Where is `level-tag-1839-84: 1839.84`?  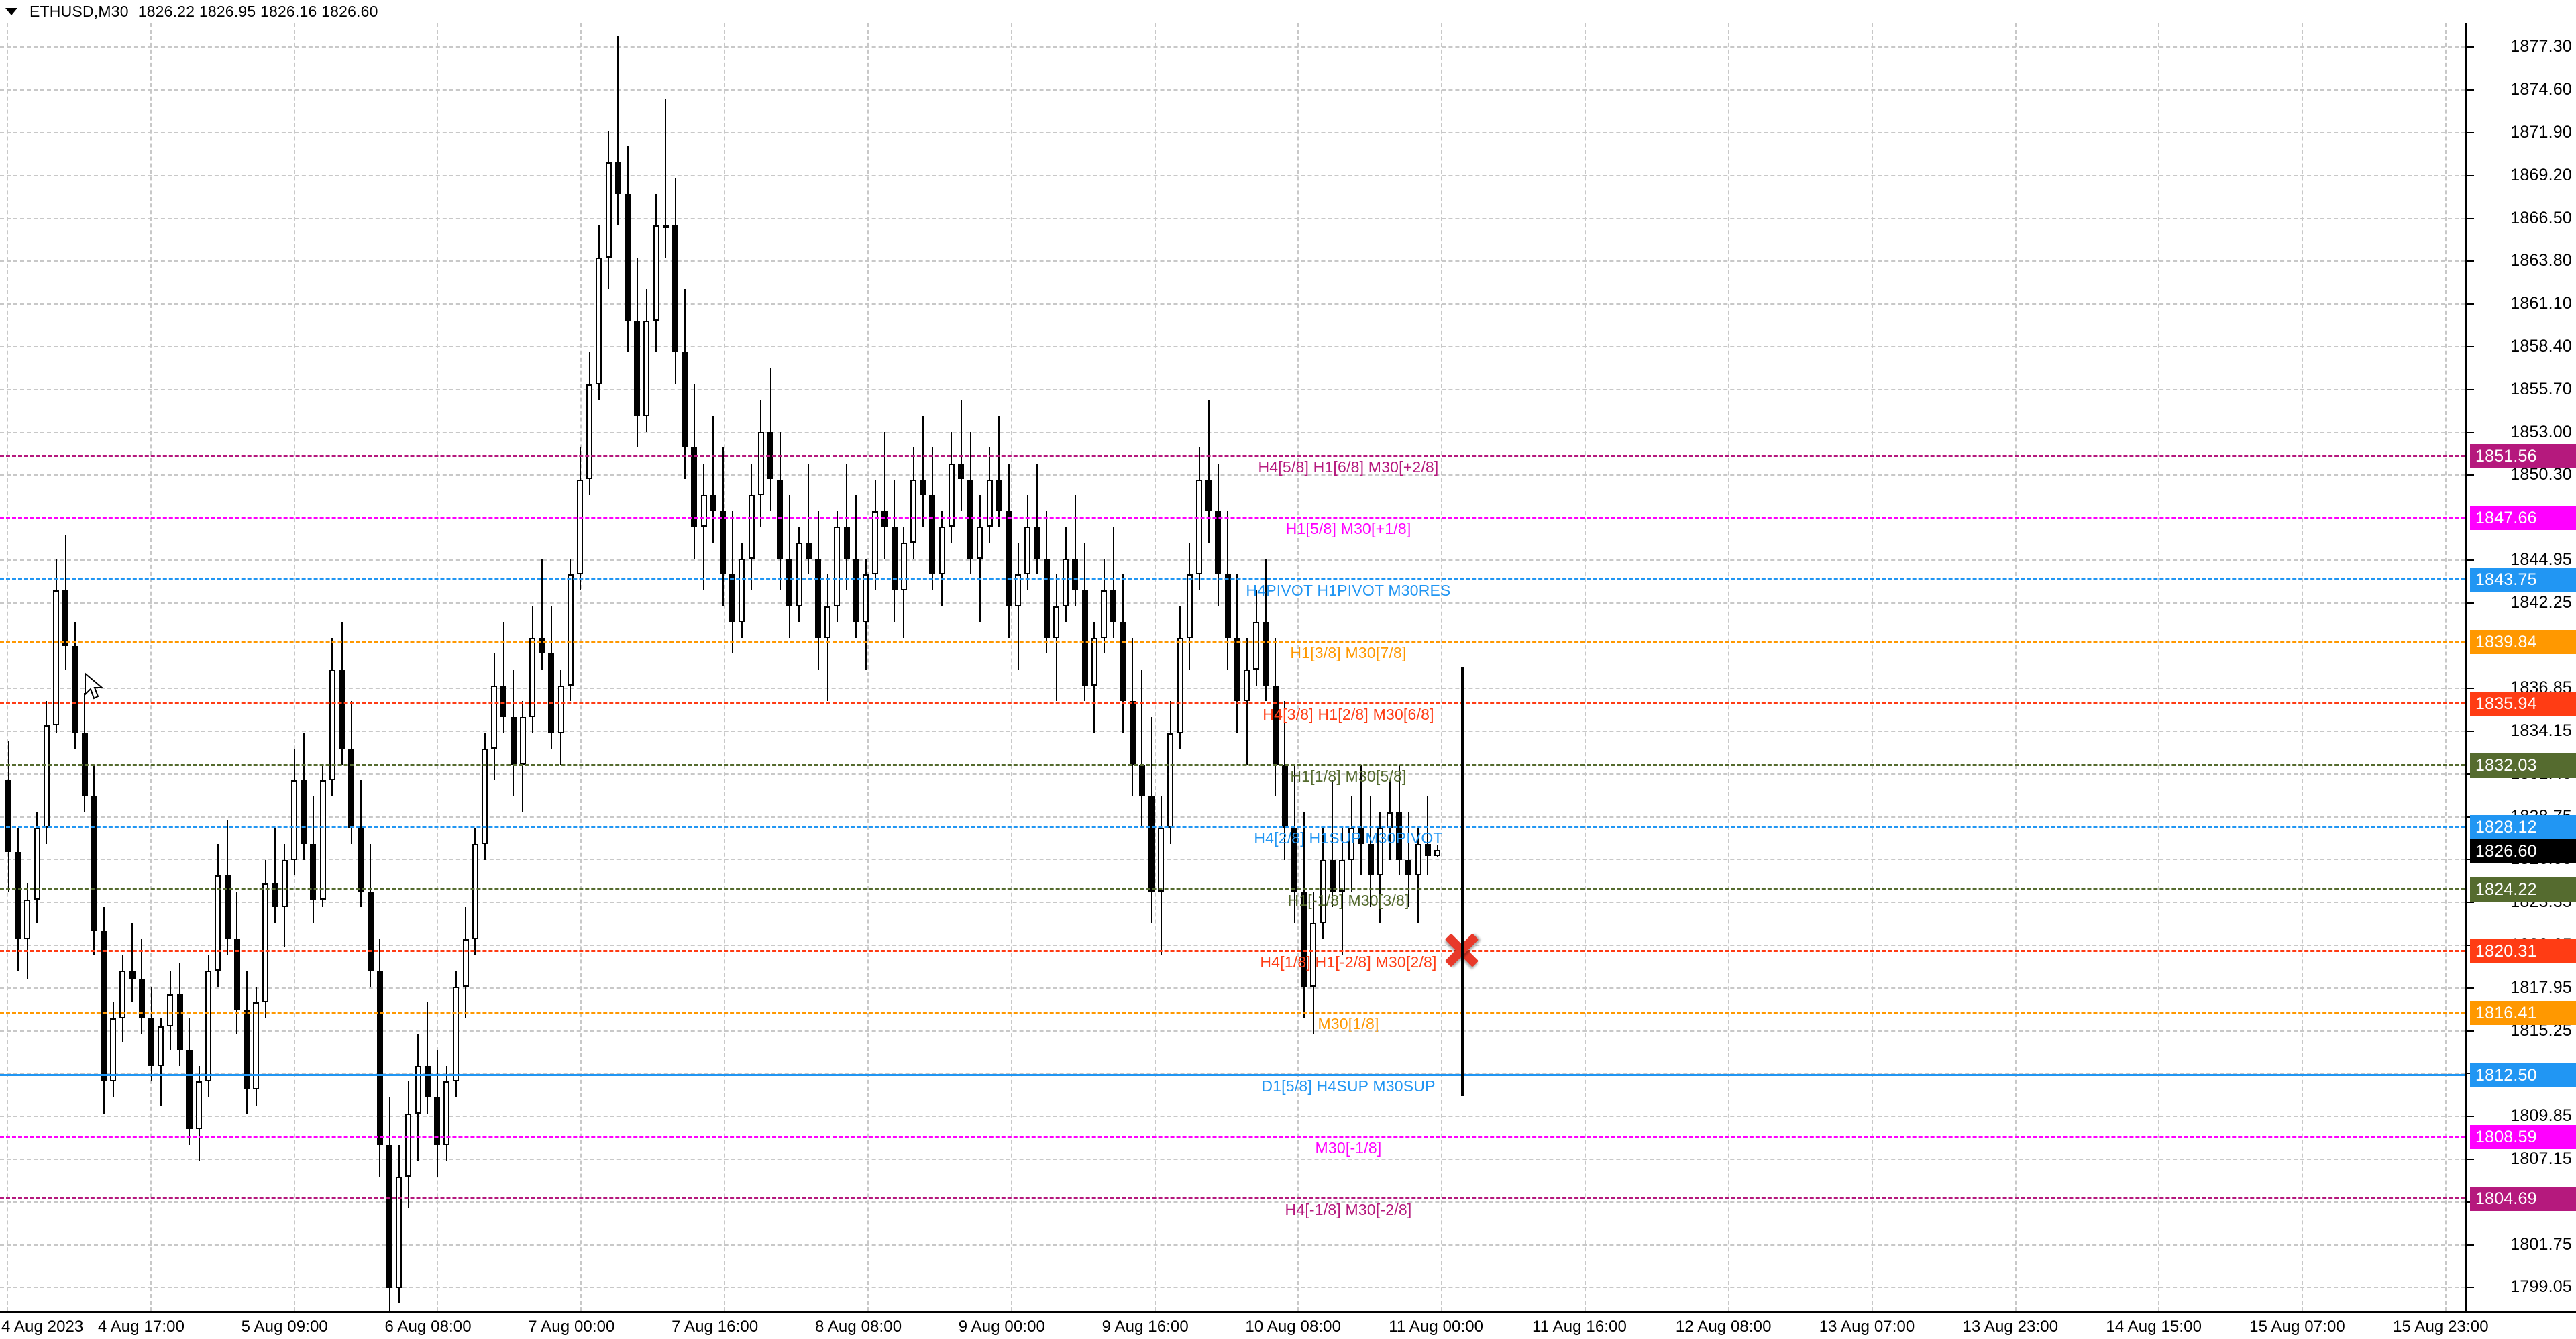 level-tag-1839-84: 1839.84 is located at coordinates (2523, 641).